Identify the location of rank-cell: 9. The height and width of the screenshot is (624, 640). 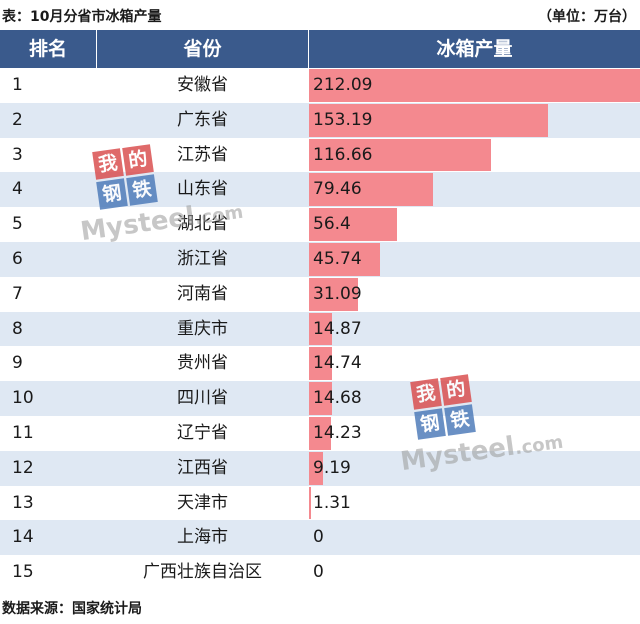
(17, 363).